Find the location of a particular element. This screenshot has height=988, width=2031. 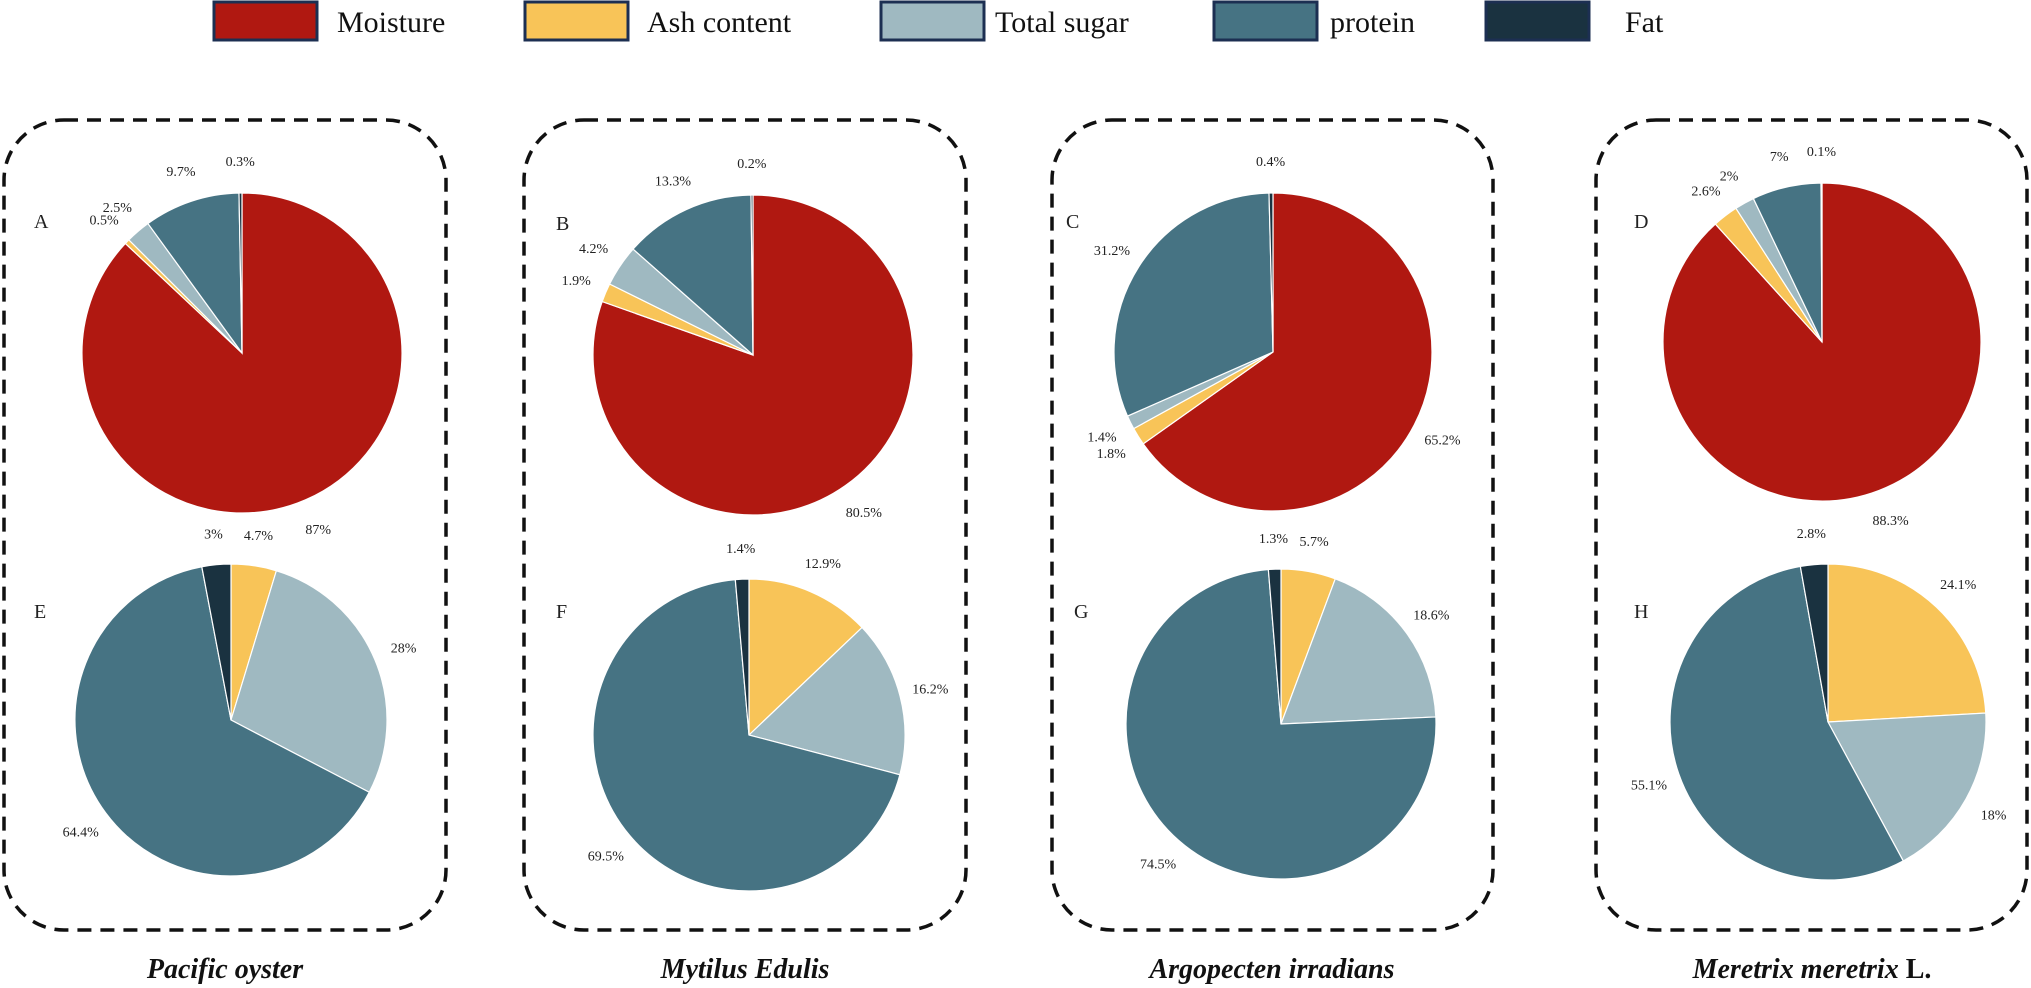

legend-label-total-sugar: Total sugar is located at coordinates (1062, 22).